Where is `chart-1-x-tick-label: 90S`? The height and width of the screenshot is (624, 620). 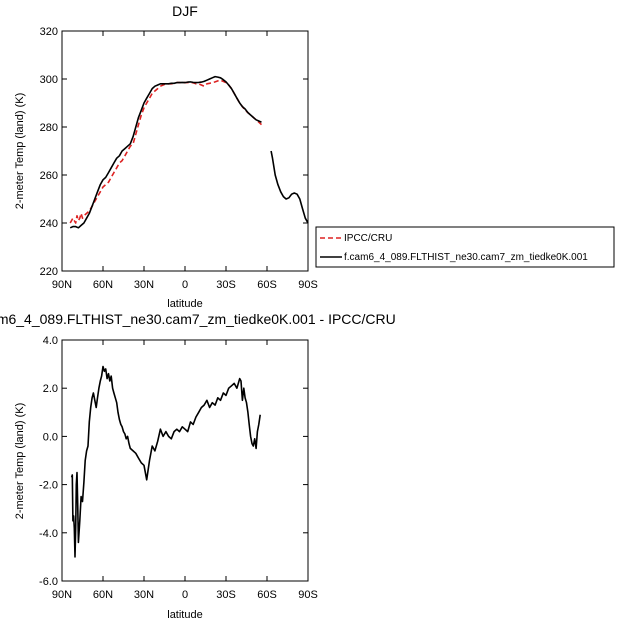
chart-1-x-tick-label: 90S is located at coordinates (308, 285).